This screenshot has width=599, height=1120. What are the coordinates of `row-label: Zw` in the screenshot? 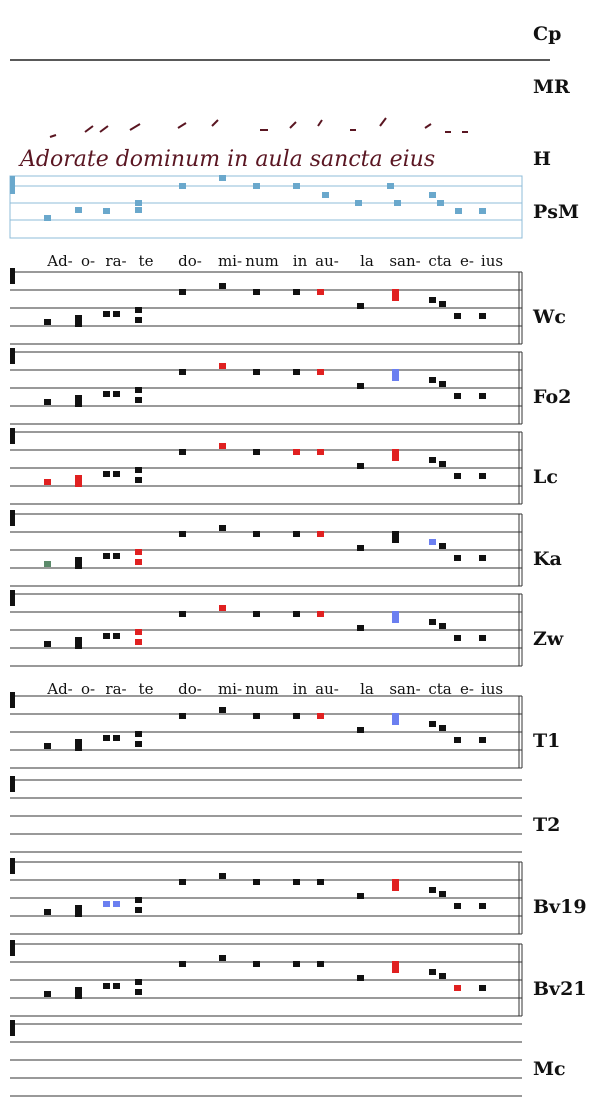 It's located at (548, 639).